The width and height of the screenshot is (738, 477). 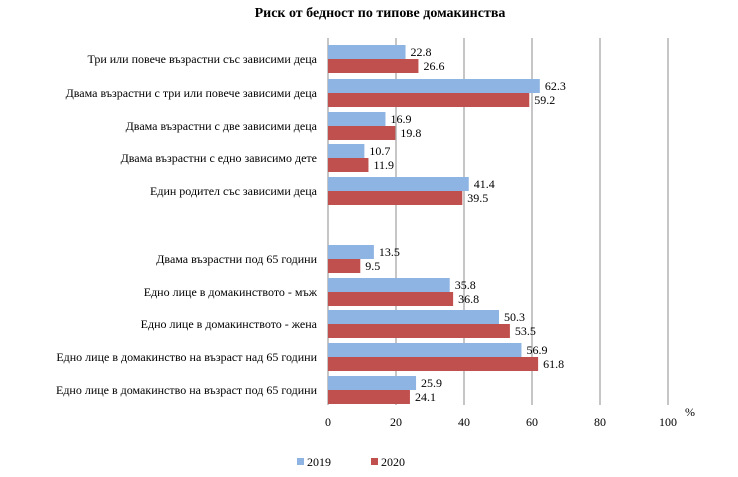 I want to click on value-label-2020: 53.5, so click(x=525, y=331).